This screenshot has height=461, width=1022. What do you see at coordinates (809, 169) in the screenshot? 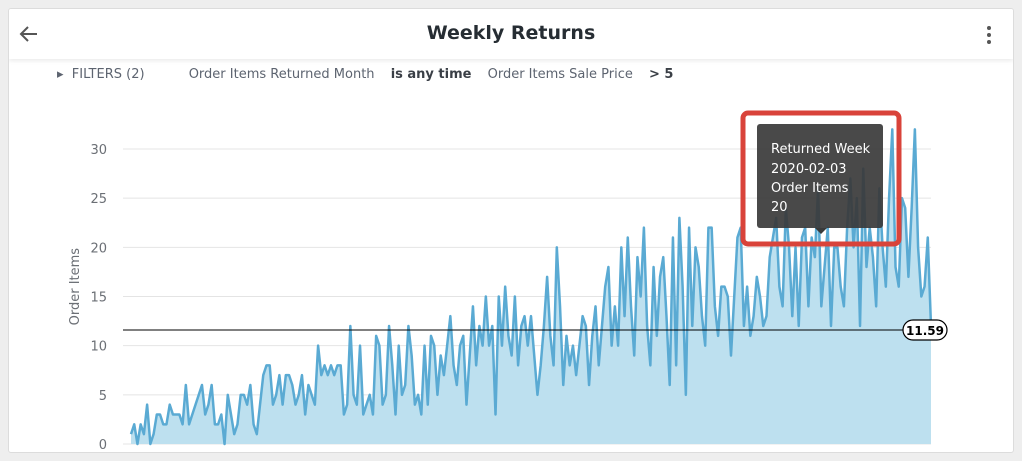
I see `tooltip-text: 2020-02-03` at bounding box center [809, 169].